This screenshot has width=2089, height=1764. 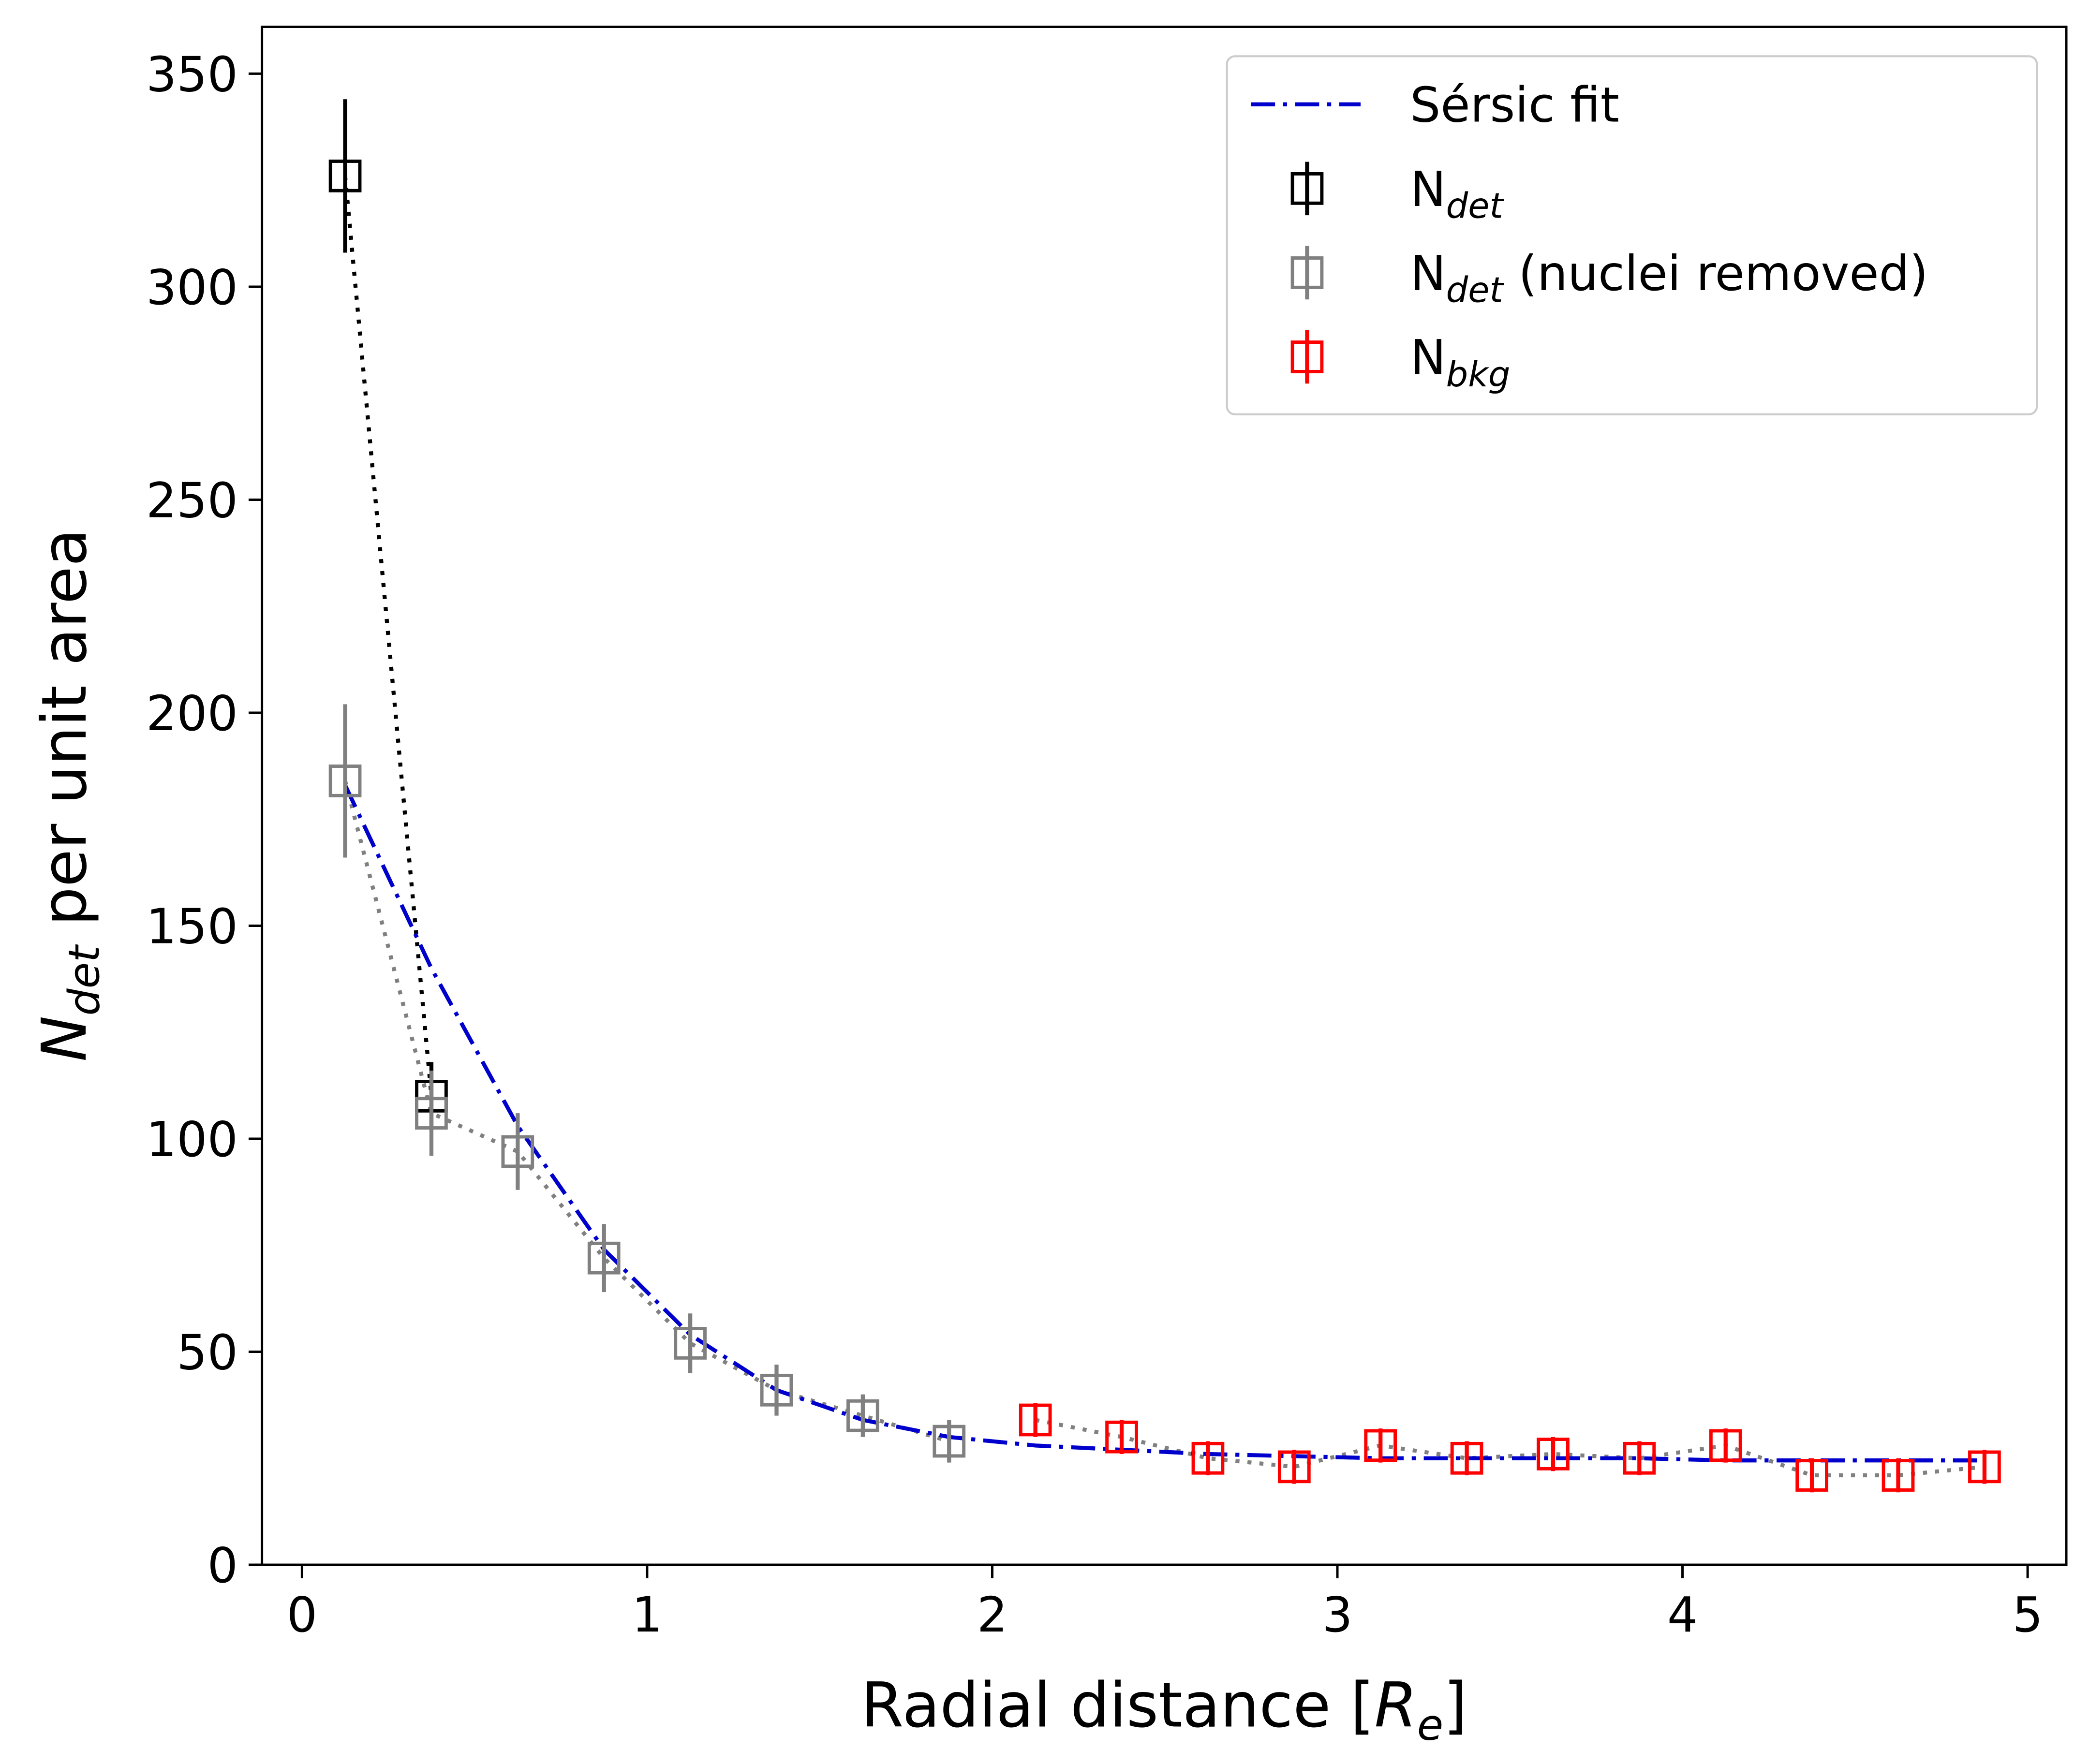 I want to click on x-tick-label: 0, so click(x=302, y=1615).